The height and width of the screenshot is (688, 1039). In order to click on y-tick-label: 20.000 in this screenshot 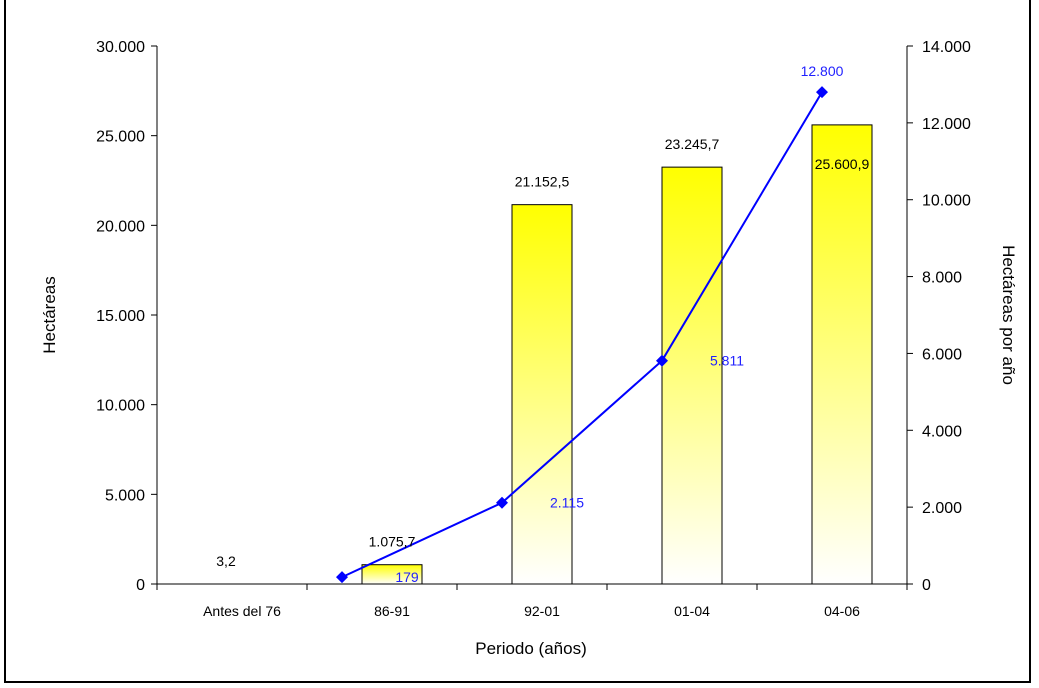, I will do `click(120, 226)`.